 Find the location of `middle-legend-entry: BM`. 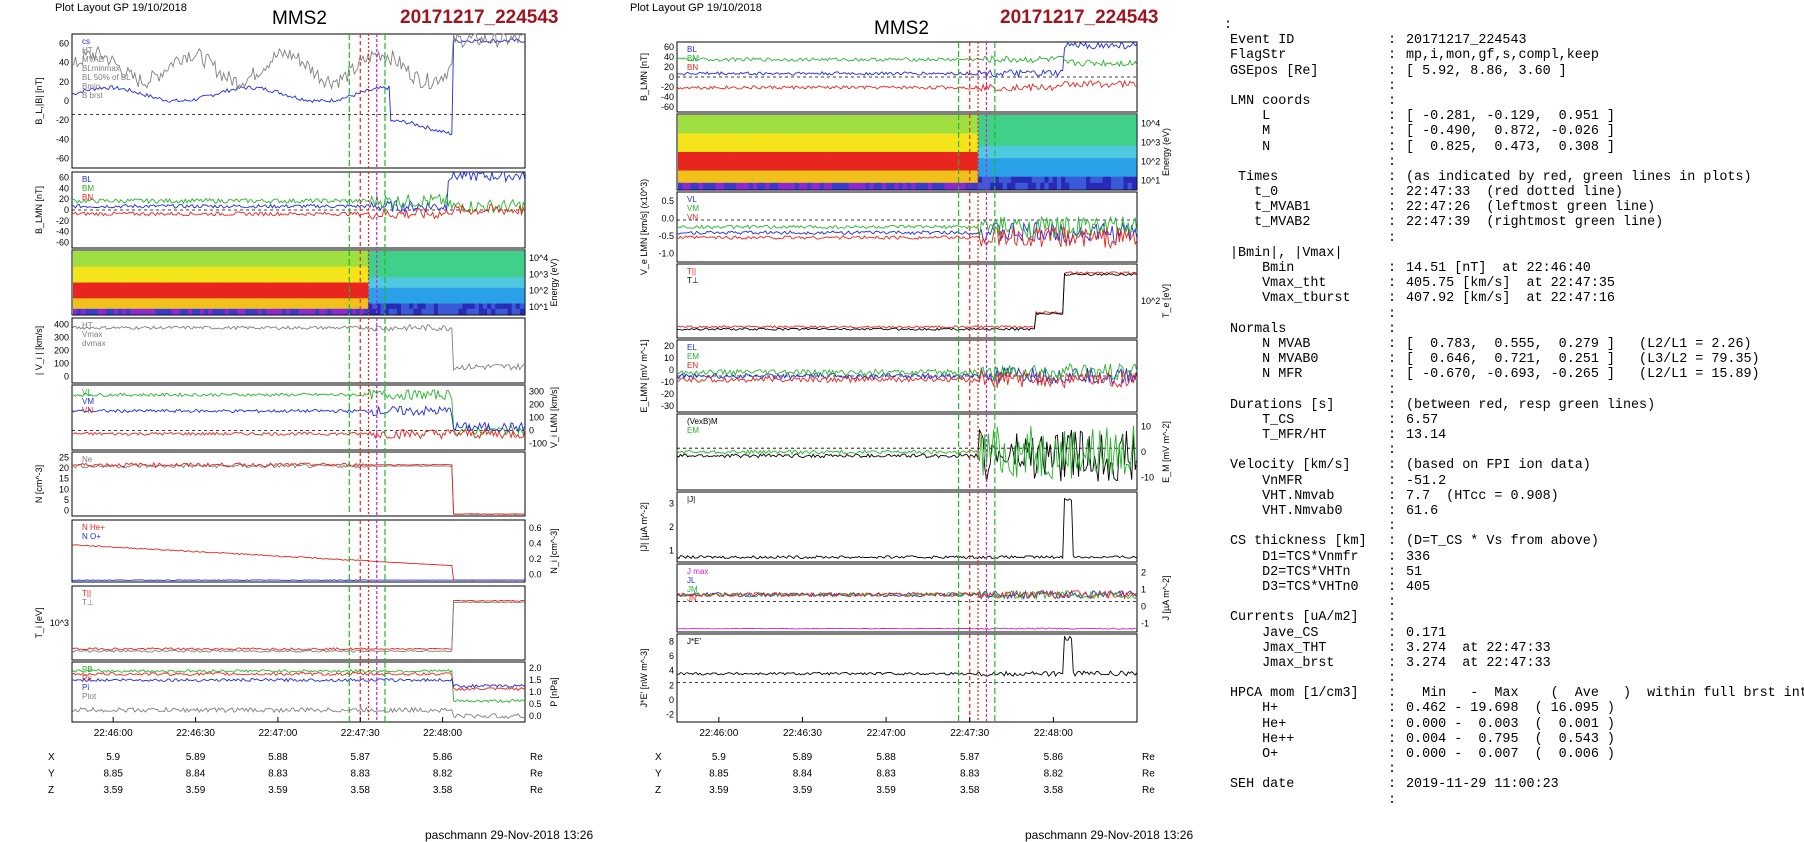

middle-legend-entry: BM is located at coordinates (693, 58).